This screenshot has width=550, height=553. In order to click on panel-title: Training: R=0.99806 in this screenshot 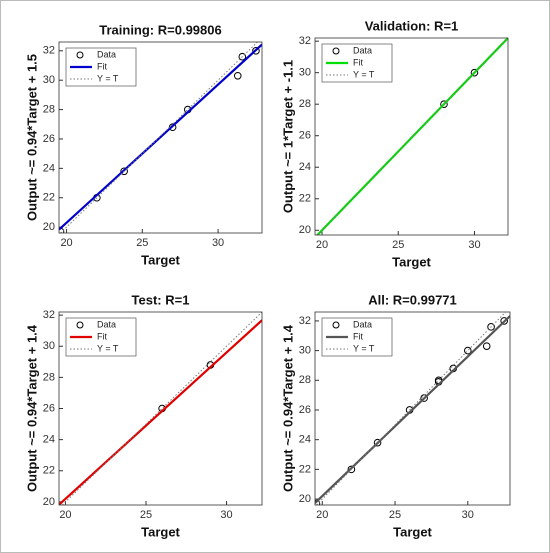, I will do `click(160, 29)`.